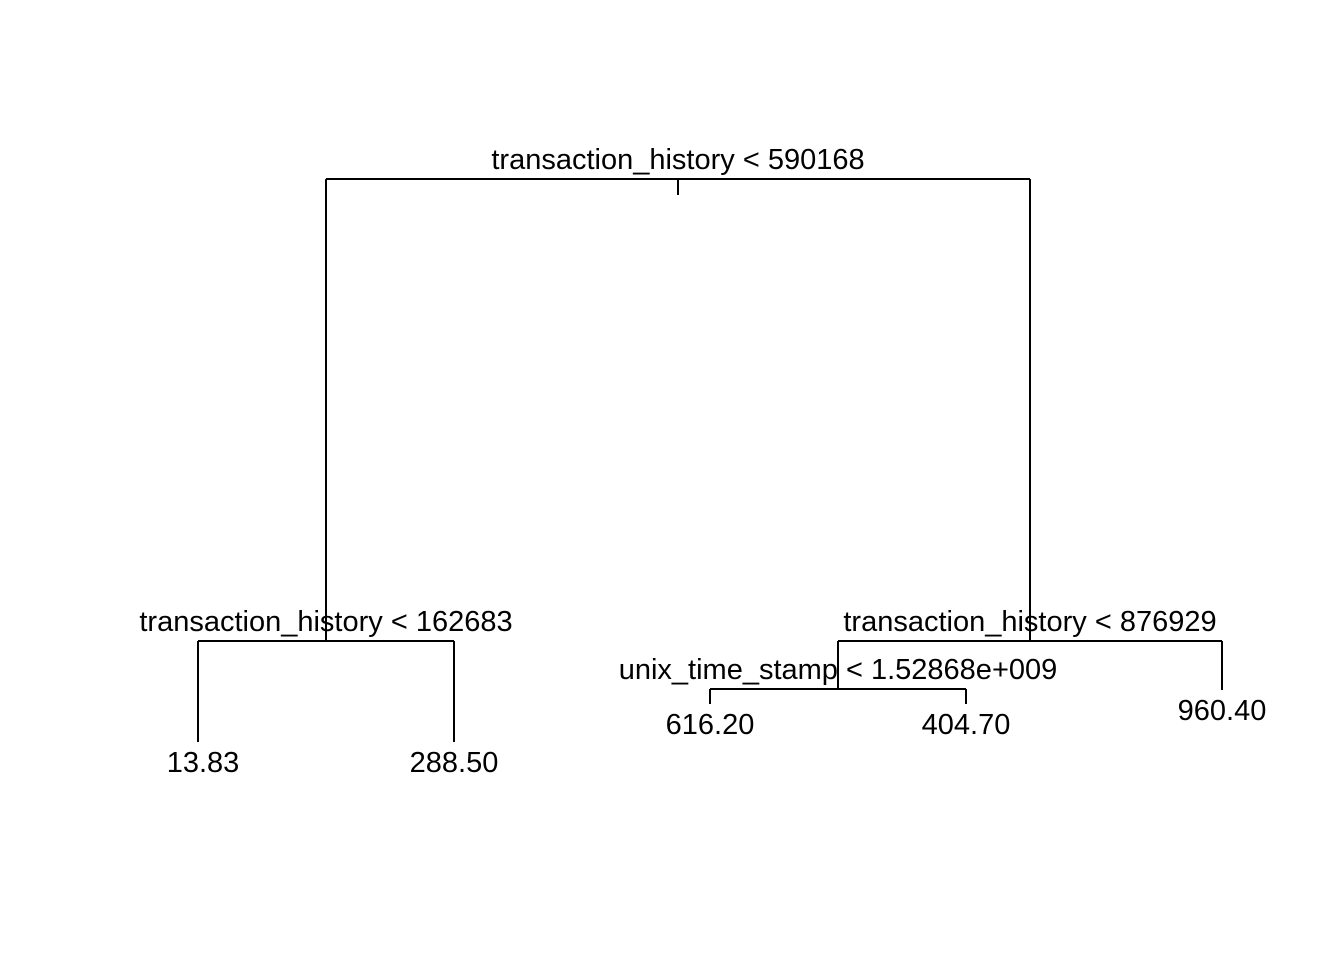 This screenshot has height=960, width=1344. I want to click on right-split-label: transaction_history < 876929, so click(1029, 622).